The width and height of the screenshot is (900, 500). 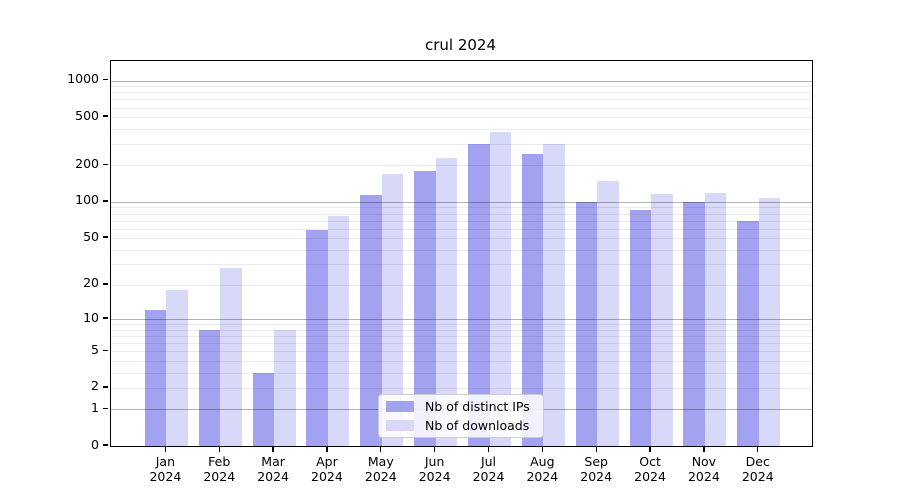 I want to click on x-tick-label-apr-2024: Apr 2024, so click(x=327, y=469).